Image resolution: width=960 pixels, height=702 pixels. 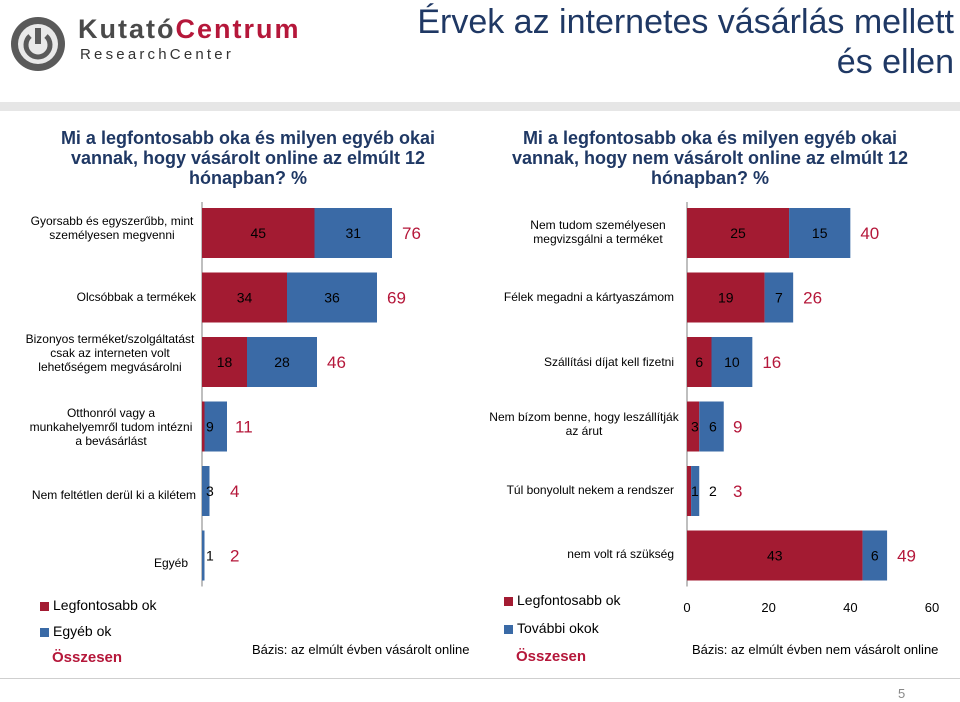 I want to click on data-label-total: 9, so click(x=737, y=427).